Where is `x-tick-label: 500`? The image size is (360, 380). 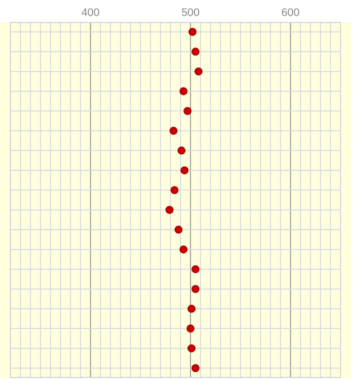 x-tick-label: 500 is located at coordinates (190, 13).